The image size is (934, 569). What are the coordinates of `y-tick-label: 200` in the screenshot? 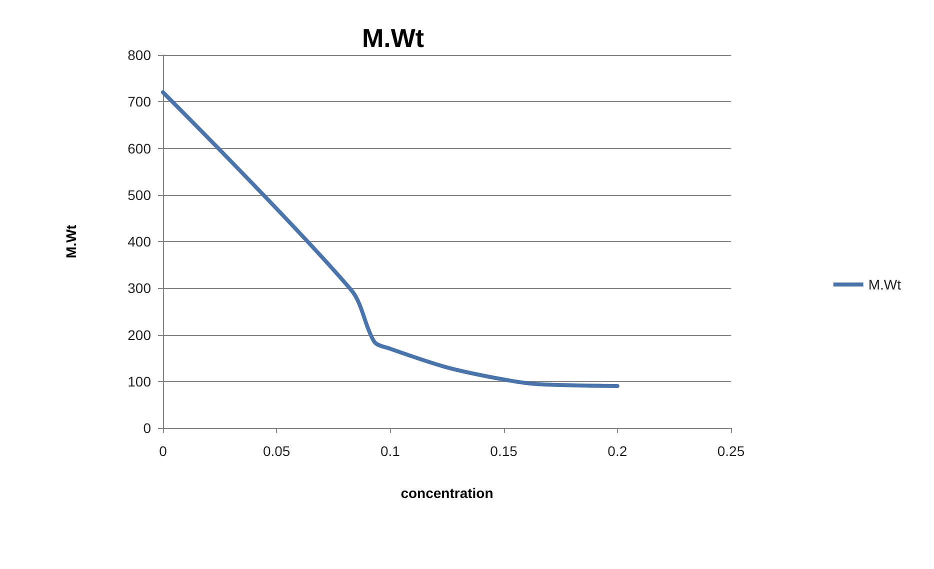 It's located at (140, 334).